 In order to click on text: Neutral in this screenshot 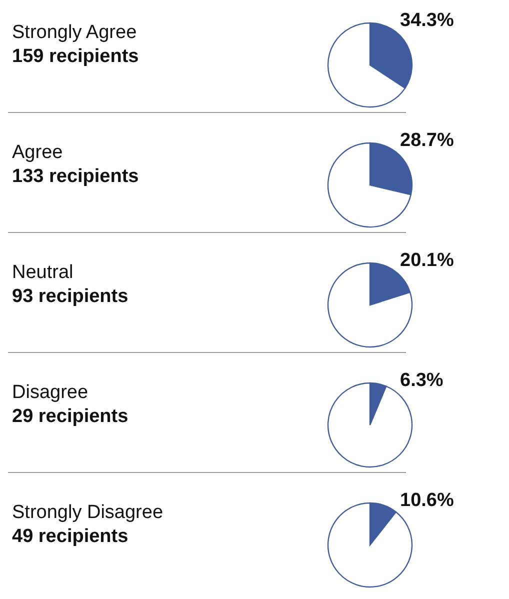, I will do `click(43, 273)`.